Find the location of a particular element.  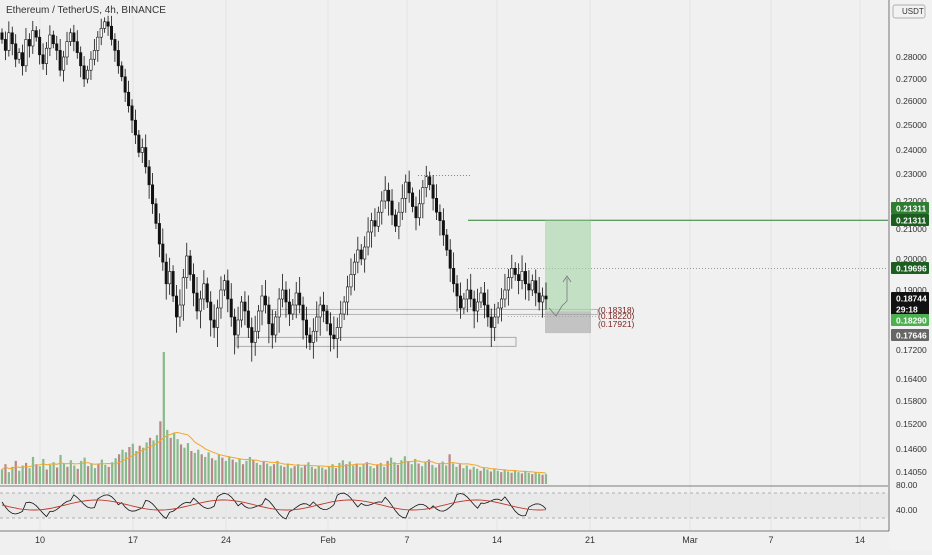

x-tick-label: 24 is located at coordinates (226, 540).